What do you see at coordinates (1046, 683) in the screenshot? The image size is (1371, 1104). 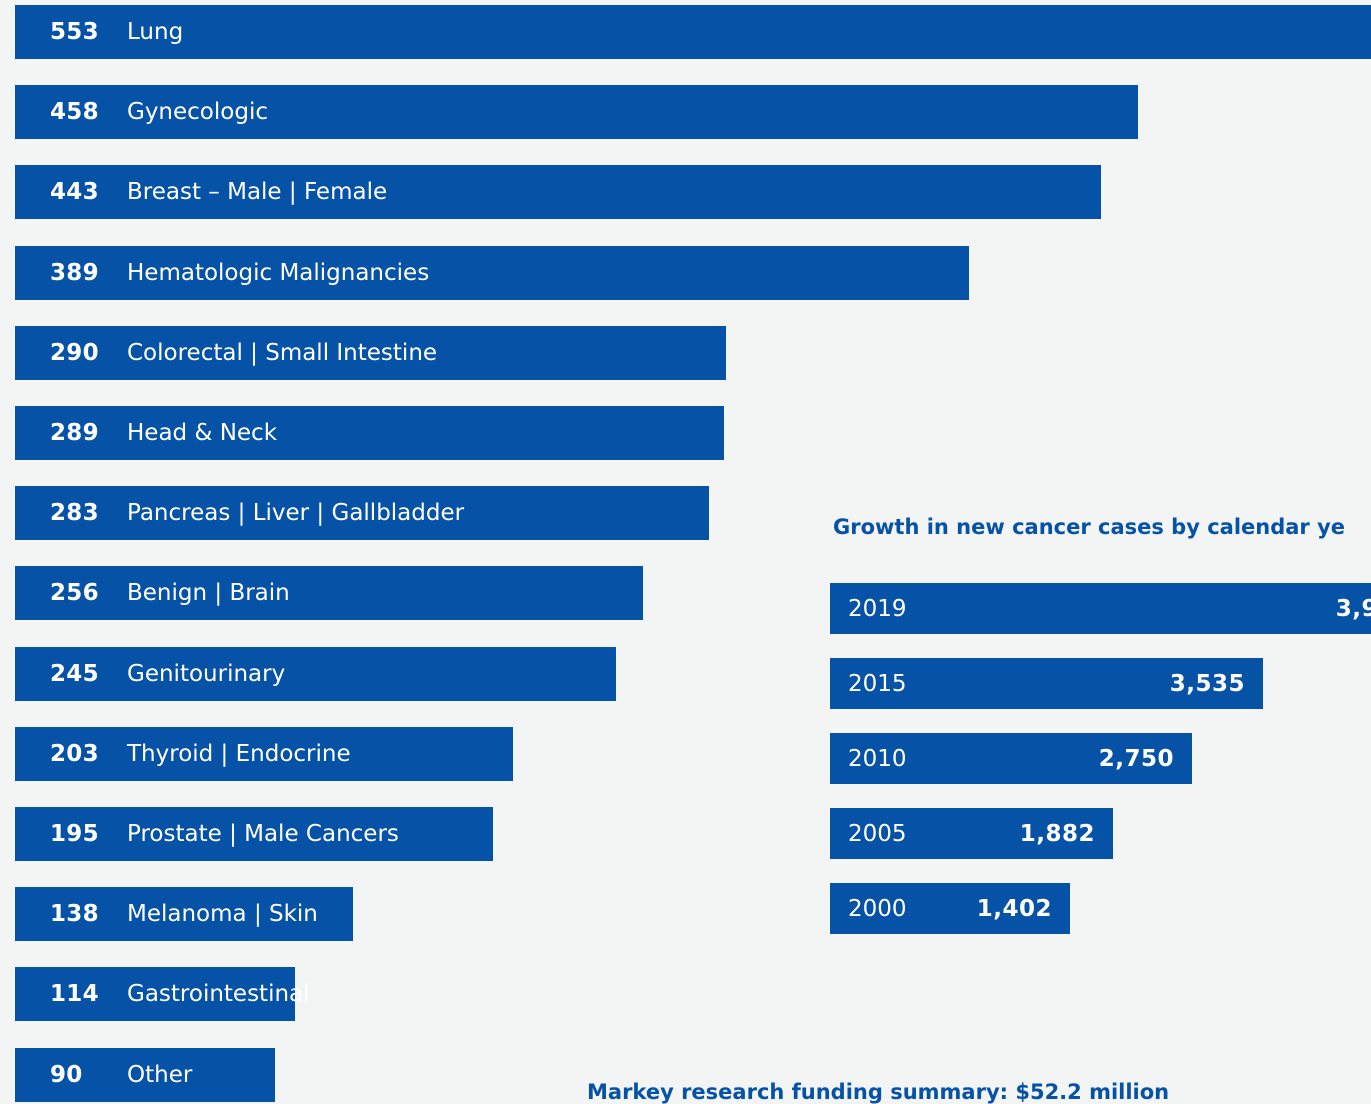 I see `bar-year-2015: 2015 3,535` at bounding box center [1046, 683].